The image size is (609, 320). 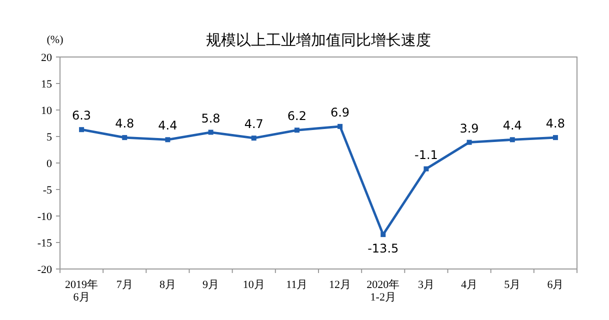 What do you see at coordinates (44, 244) in the screenshot?
I see `y-tick-label: -15` at bounding box center [44, 244].